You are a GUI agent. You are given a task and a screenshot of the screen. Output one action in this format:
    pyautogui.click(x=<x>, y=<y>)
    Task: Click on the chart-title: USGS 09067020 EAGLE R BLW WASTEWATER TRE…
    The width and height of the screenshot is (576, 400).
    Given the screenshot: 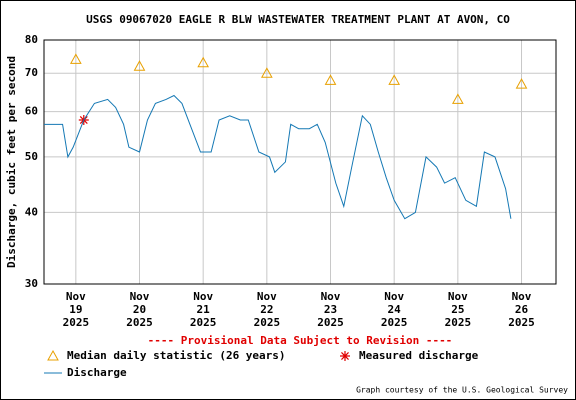 What is the action you would take?
    pyautogui.click(x=298, y=19)
    